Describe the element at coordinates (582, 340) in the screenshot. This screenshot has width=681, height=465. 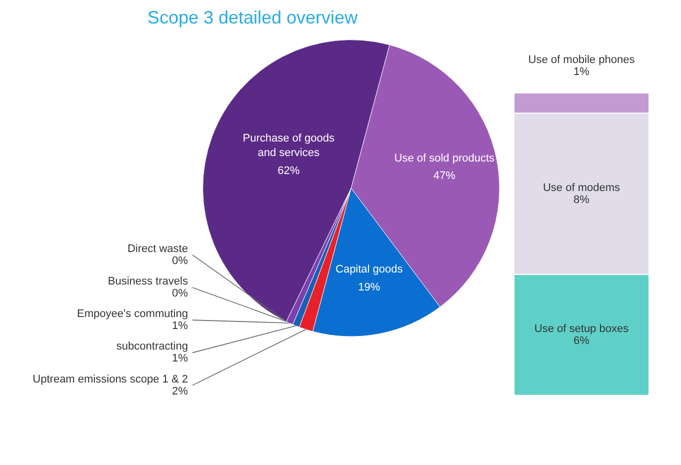
I see `data-label: 6%` at that location.